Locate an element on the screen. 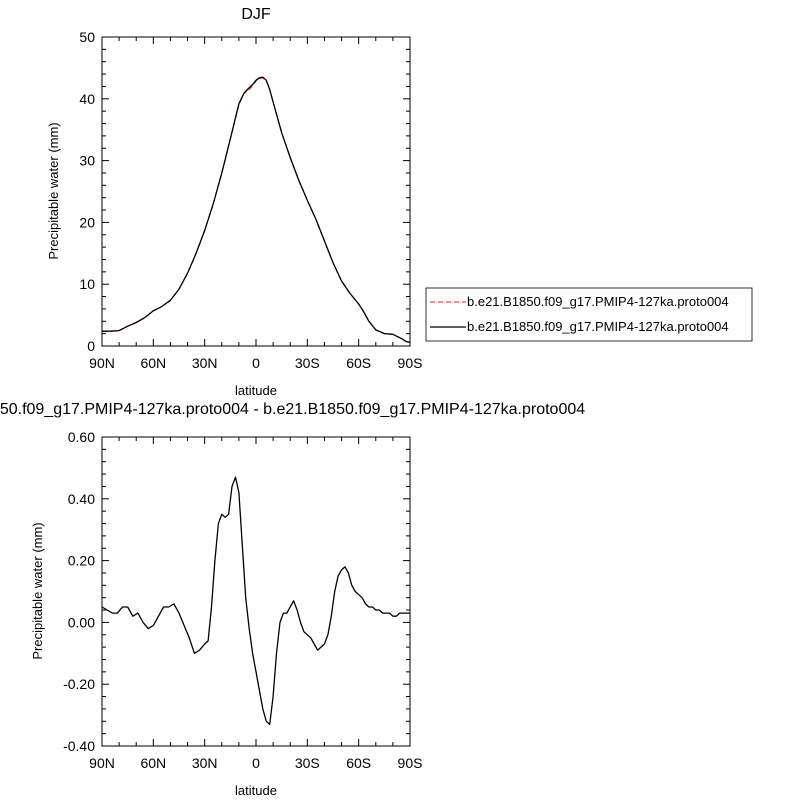 Image resolution: width=800 pixels, height=800 pixels. bottom-panel-y-tick-label: -0.20 is located at coordinates (79, 684).